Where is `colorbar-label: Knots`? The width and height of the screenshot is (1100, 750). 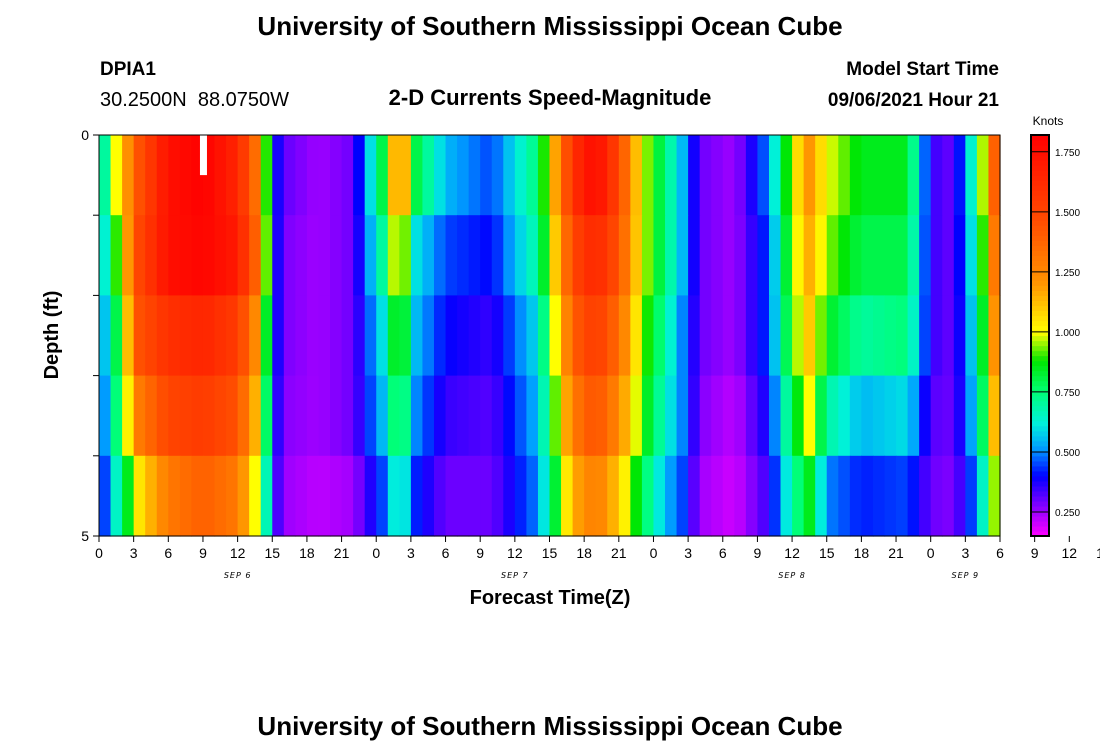
colorbar-label: Knots is located at coordinates (1048, 121).